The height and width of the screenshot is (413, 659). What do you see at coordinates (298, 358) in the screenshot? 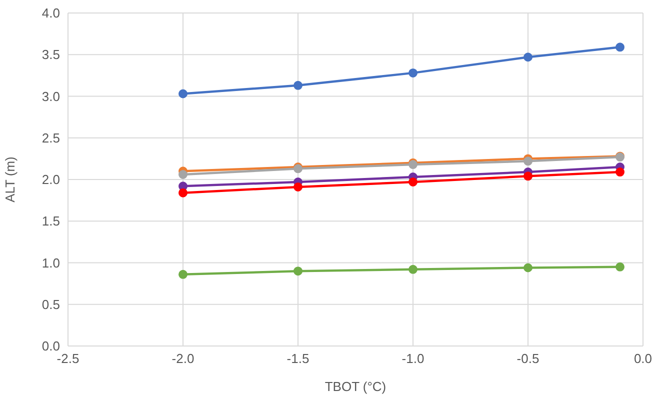
I see `x-tick-label: -1.5` at bounding box center [298, 358].